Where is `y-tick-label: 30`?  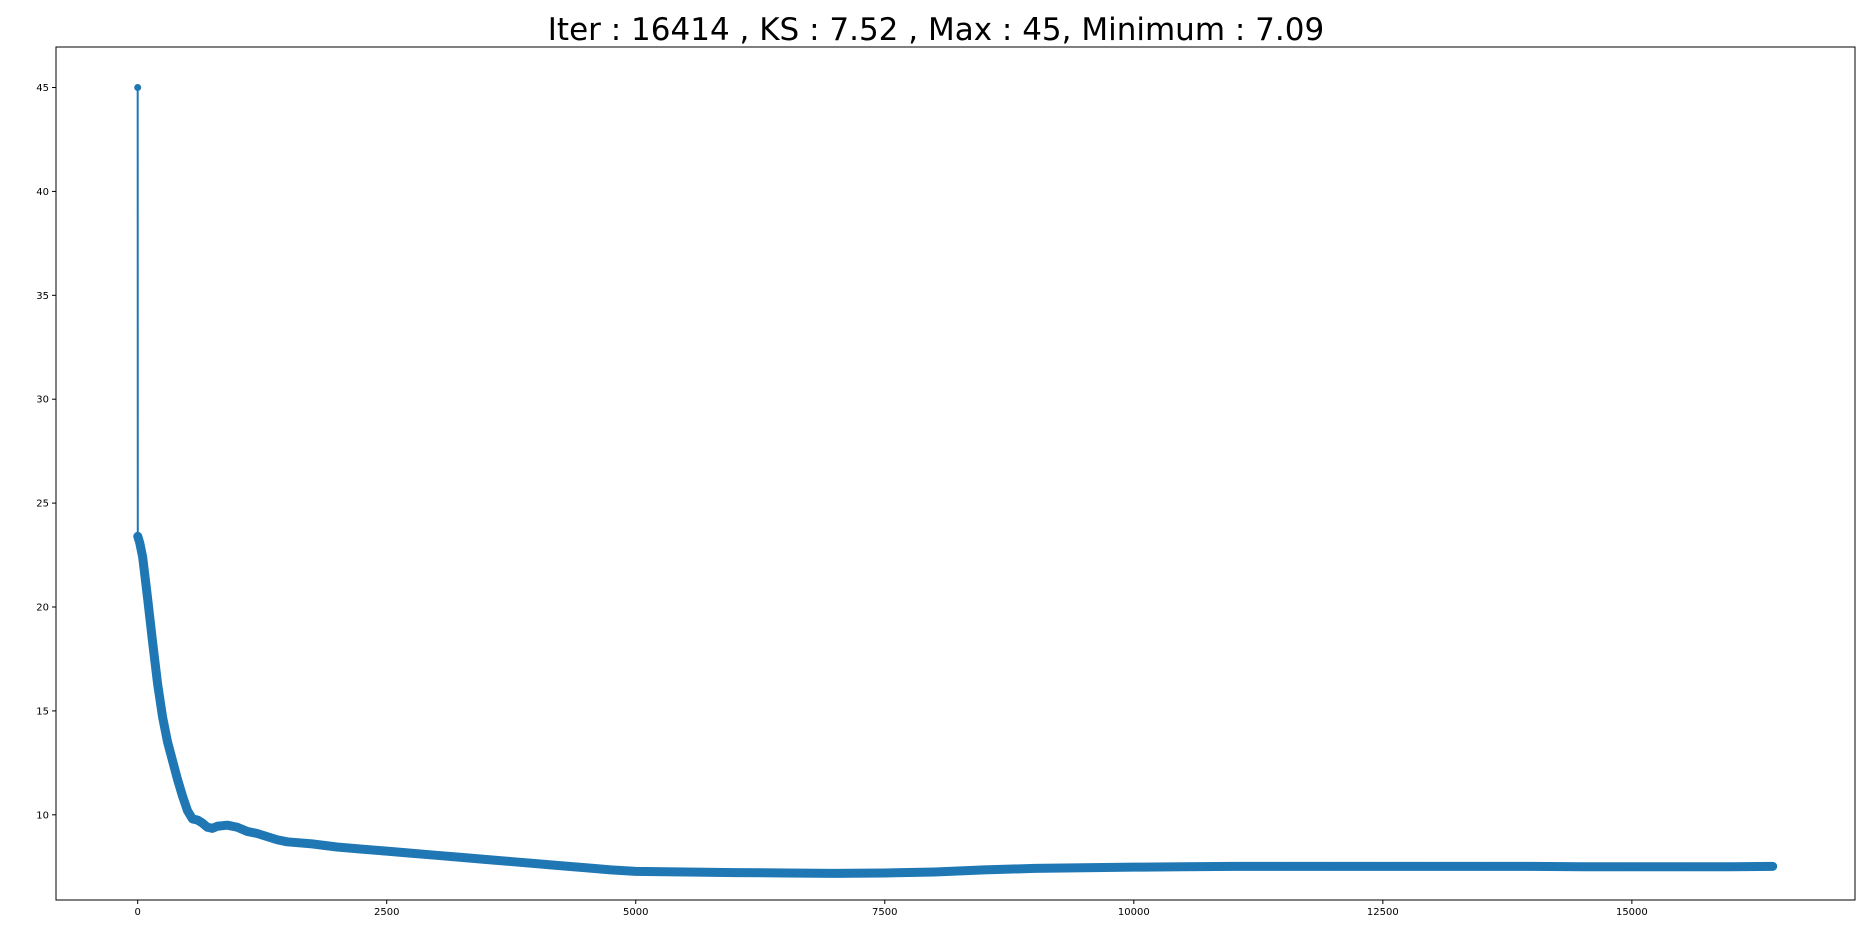
y-tick-label: 30 is located at coordinates (42, 400).